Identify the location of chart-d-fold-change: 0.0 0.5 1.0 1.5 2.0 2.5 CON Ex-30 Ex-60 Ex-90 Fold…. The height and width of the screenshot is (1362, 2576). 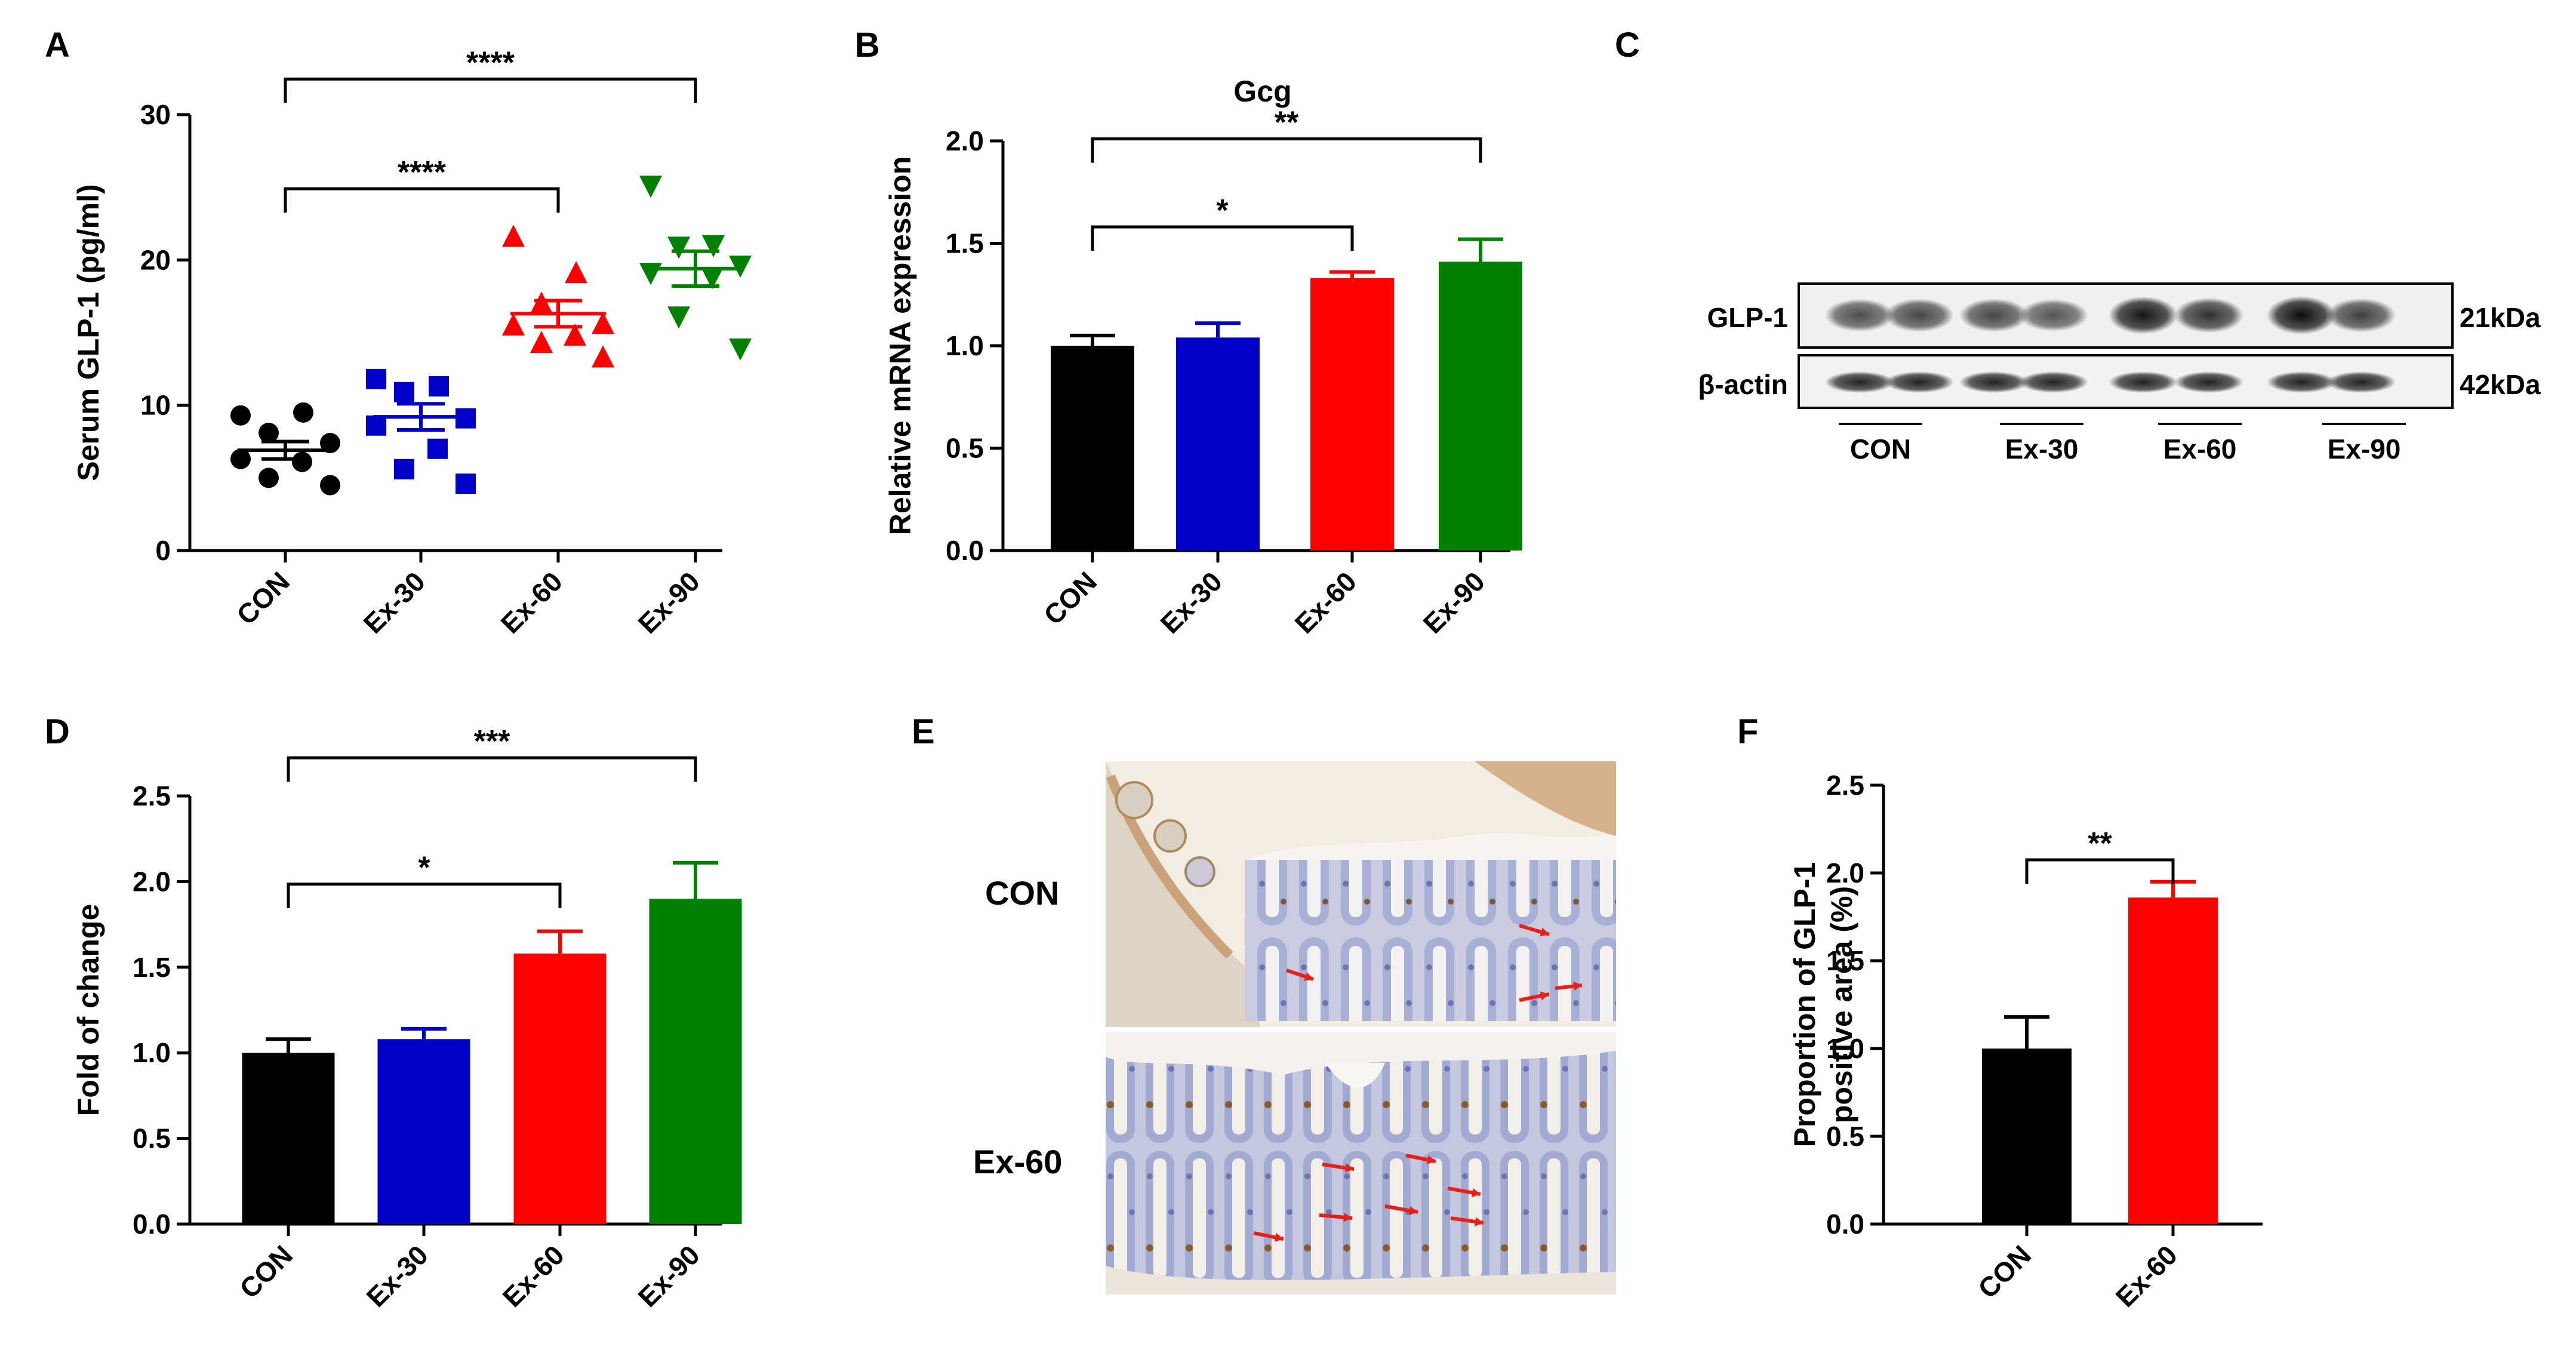
(407, 1018).